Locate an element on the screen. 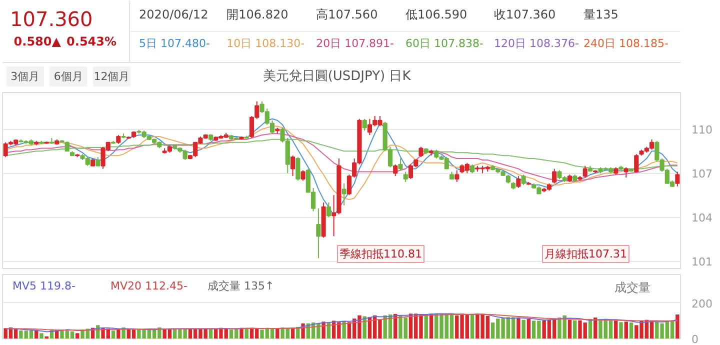 The height and width of the screenshot is (345, 720). text: 2020/06/12 is located at coordinates (173, 15).